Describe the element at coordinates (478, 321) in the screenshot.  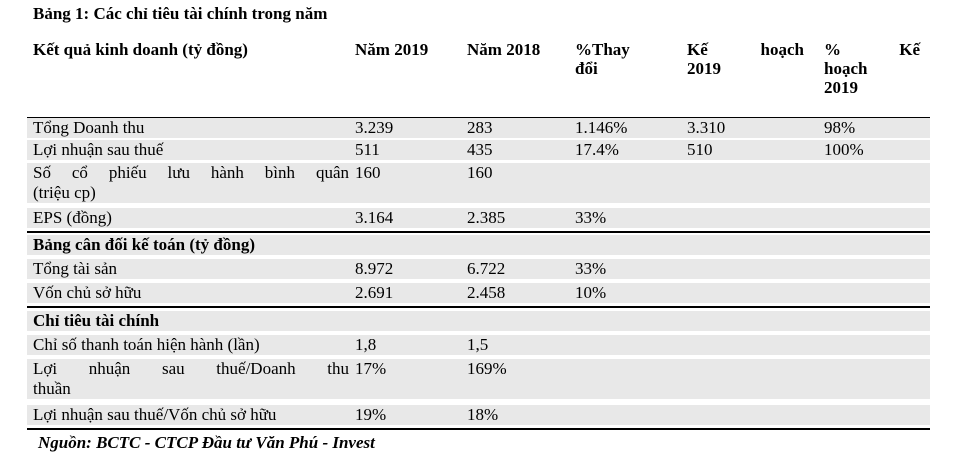
I see `section-heading-ratios: Chỉ tiêu tài chính` at that location.